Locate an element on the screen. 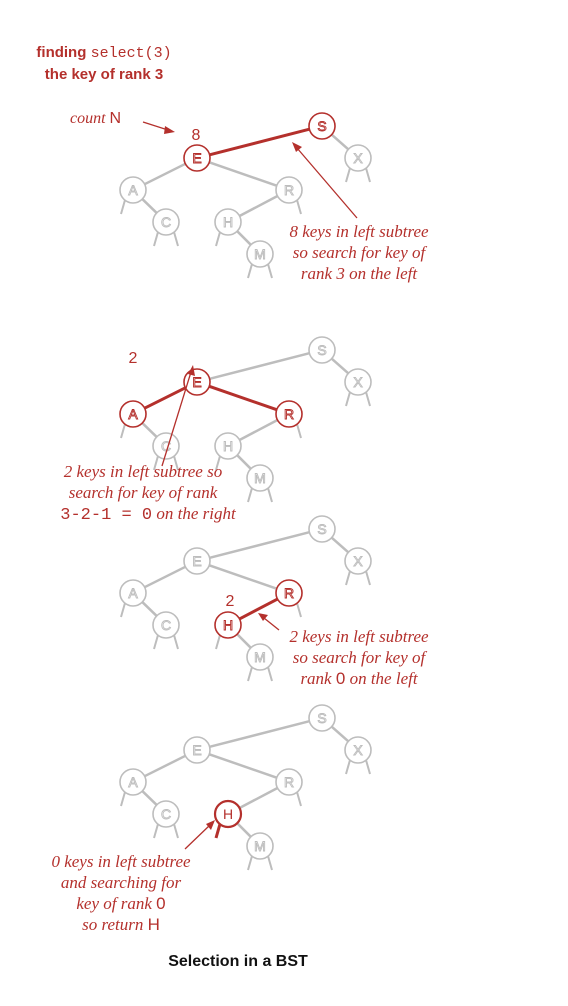 The height and width of the screenshot is (1006, 568). edge-E-R is located at coordinates (243, 174).